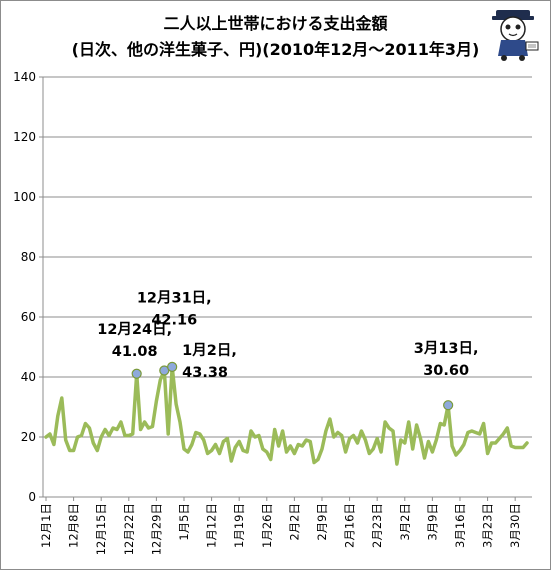  I want to click on y-tick-label: 120, so click(24, 137).